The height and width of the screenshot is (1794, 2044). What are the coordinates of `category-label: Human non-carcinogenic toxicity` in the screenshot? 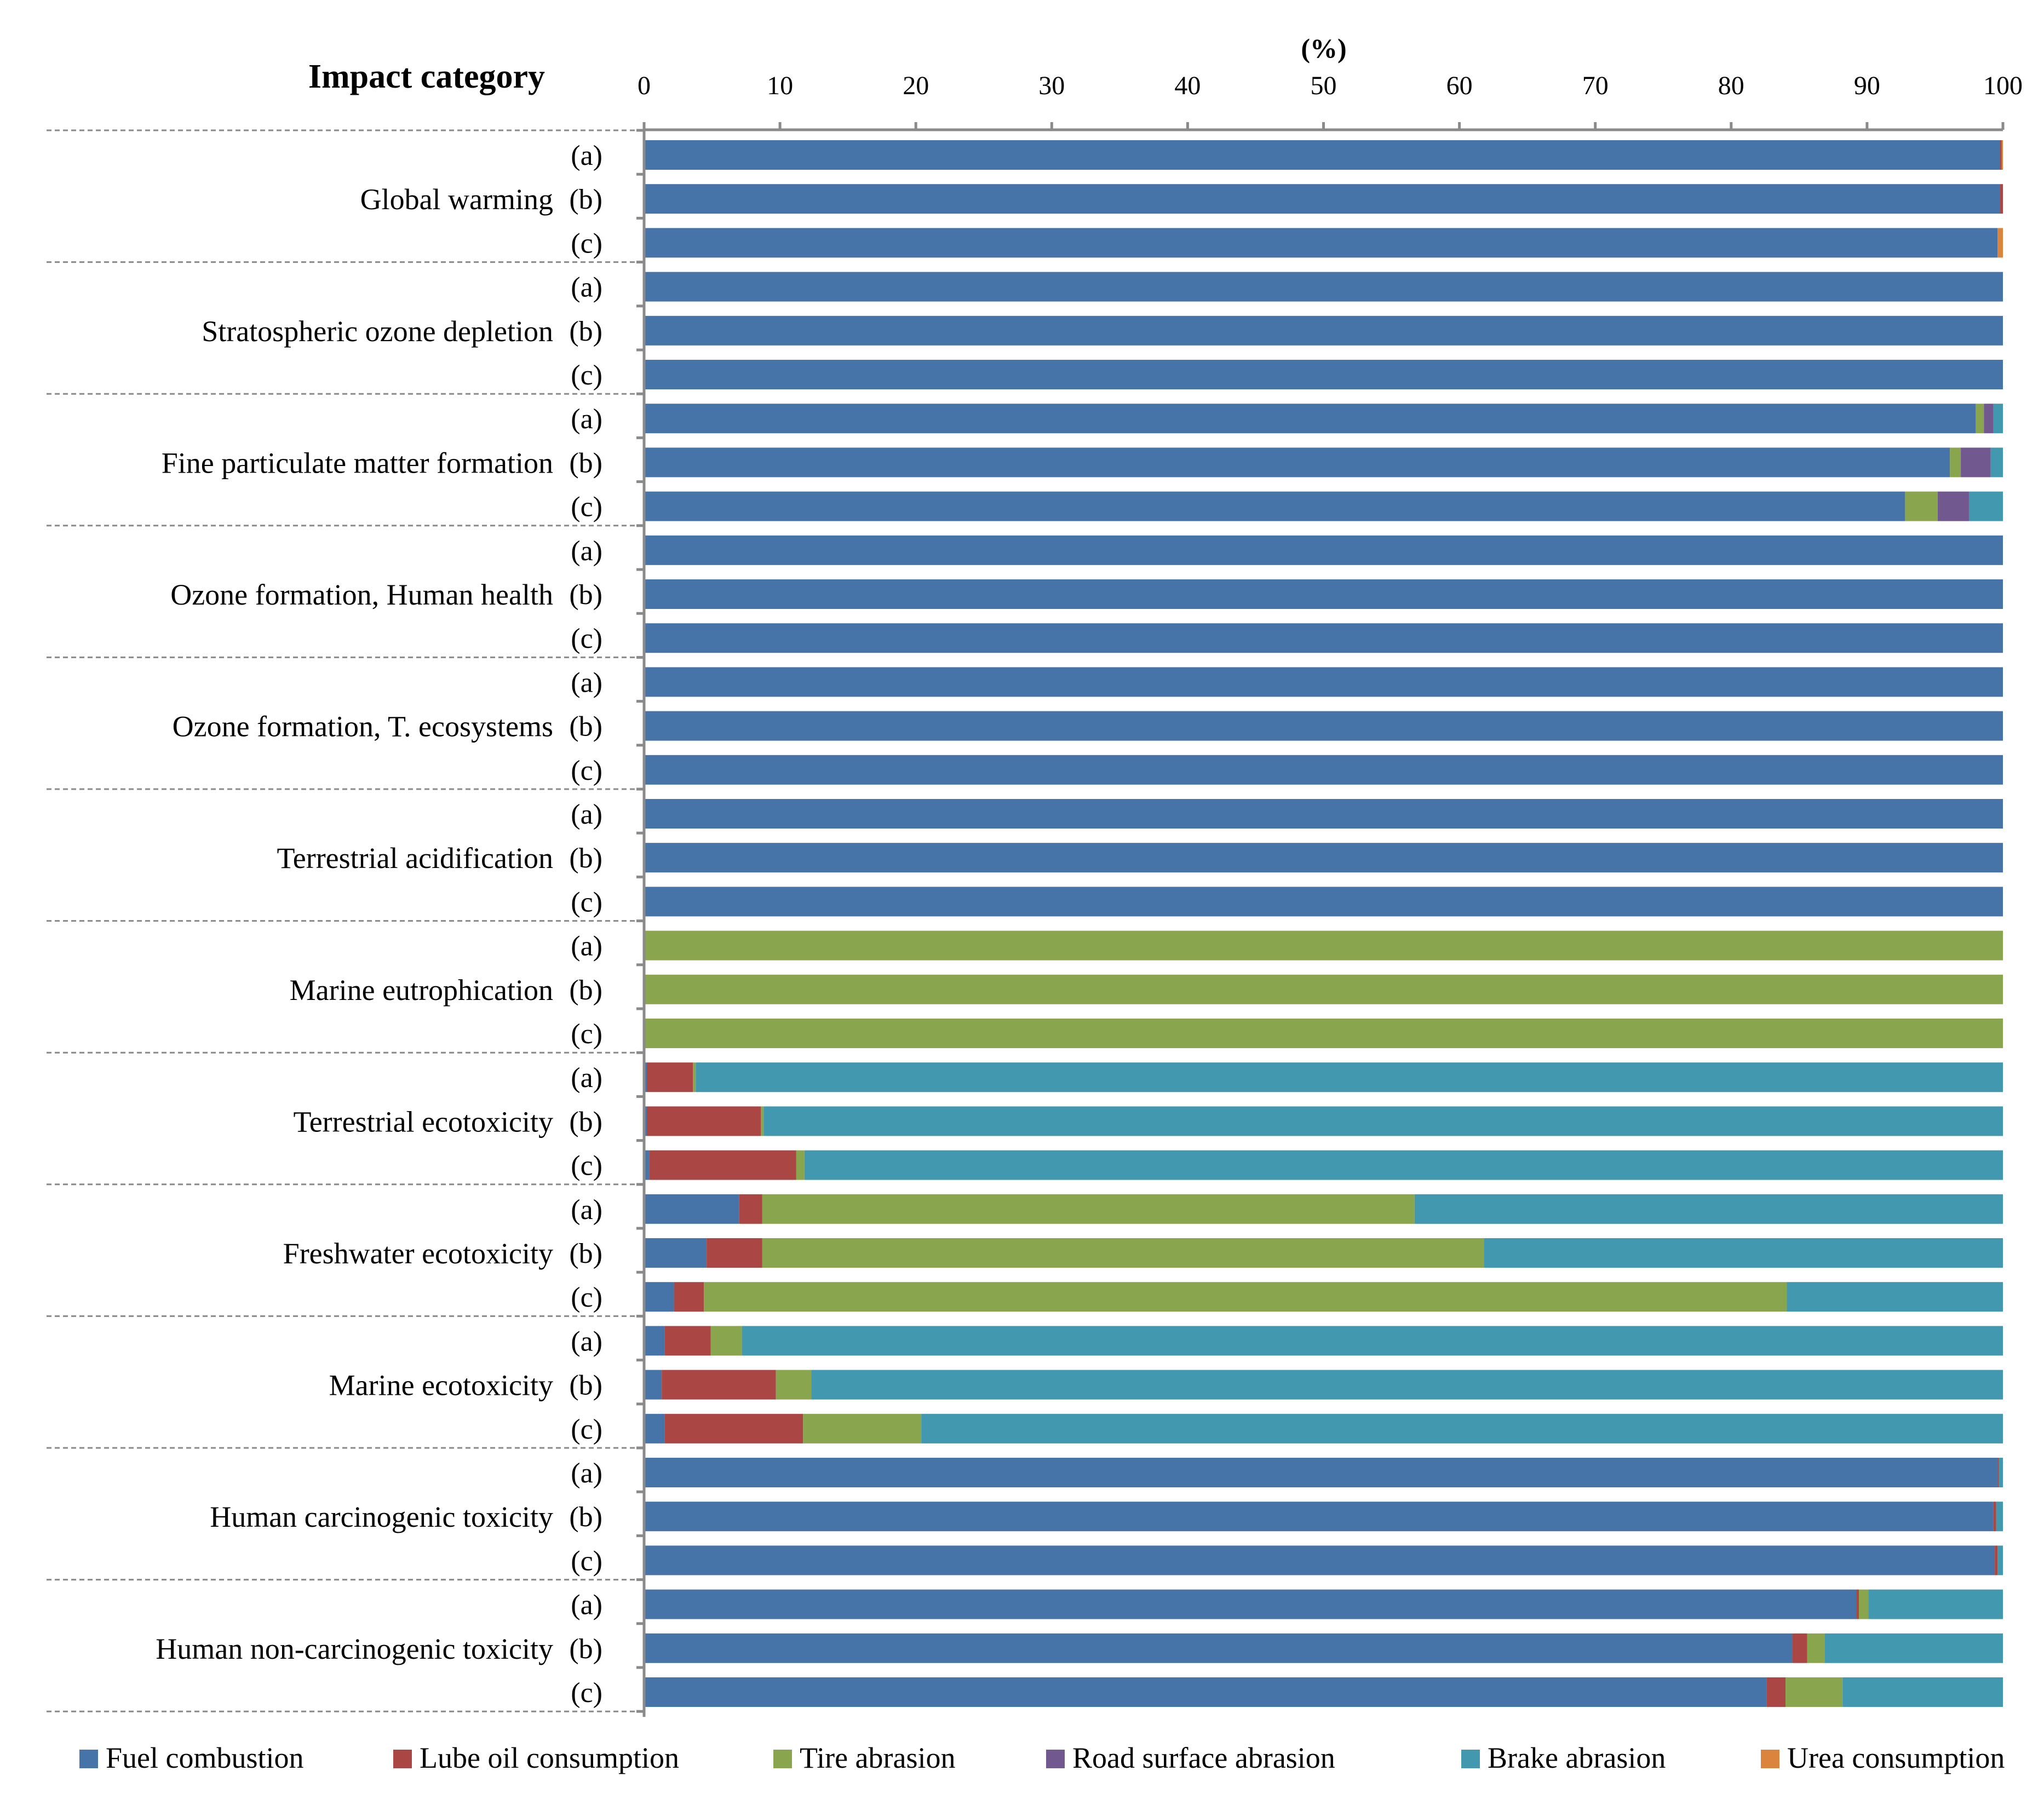 It's located at (355, 1649).